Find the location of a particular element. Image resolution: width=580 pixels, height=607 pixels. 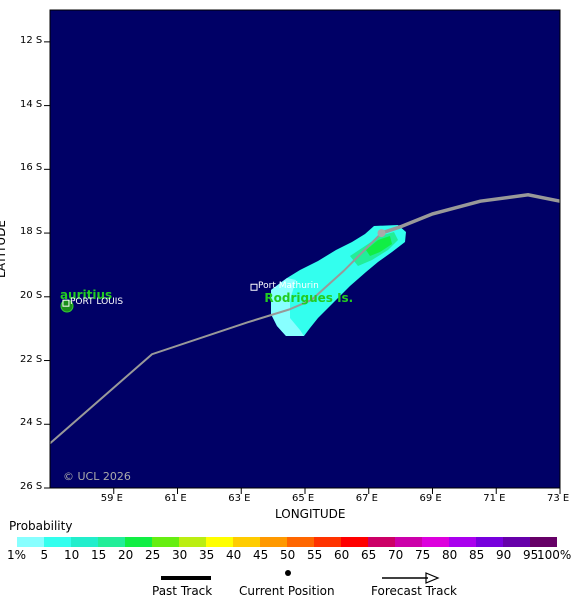

probability-zone-core is located at coordinates (379, 246).